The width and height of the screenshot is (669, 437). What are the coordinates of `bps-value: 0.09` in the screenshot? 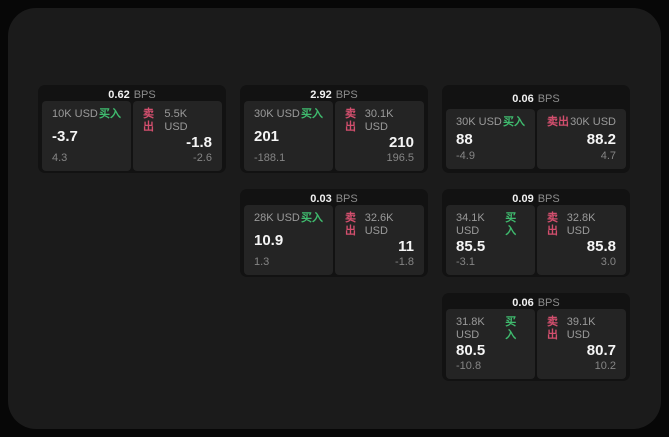 It's located at (523, 199).